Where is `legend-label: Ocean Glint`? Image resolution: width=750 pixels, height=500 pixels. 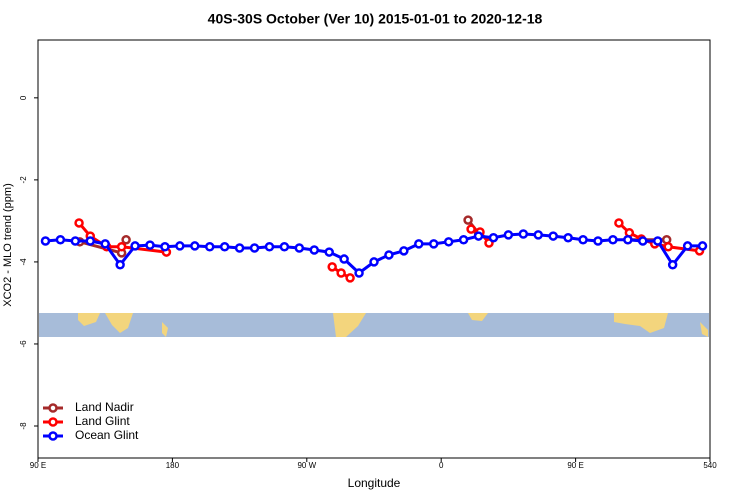 legend-label: Ocean Glint is located at coordinates (107, 435).